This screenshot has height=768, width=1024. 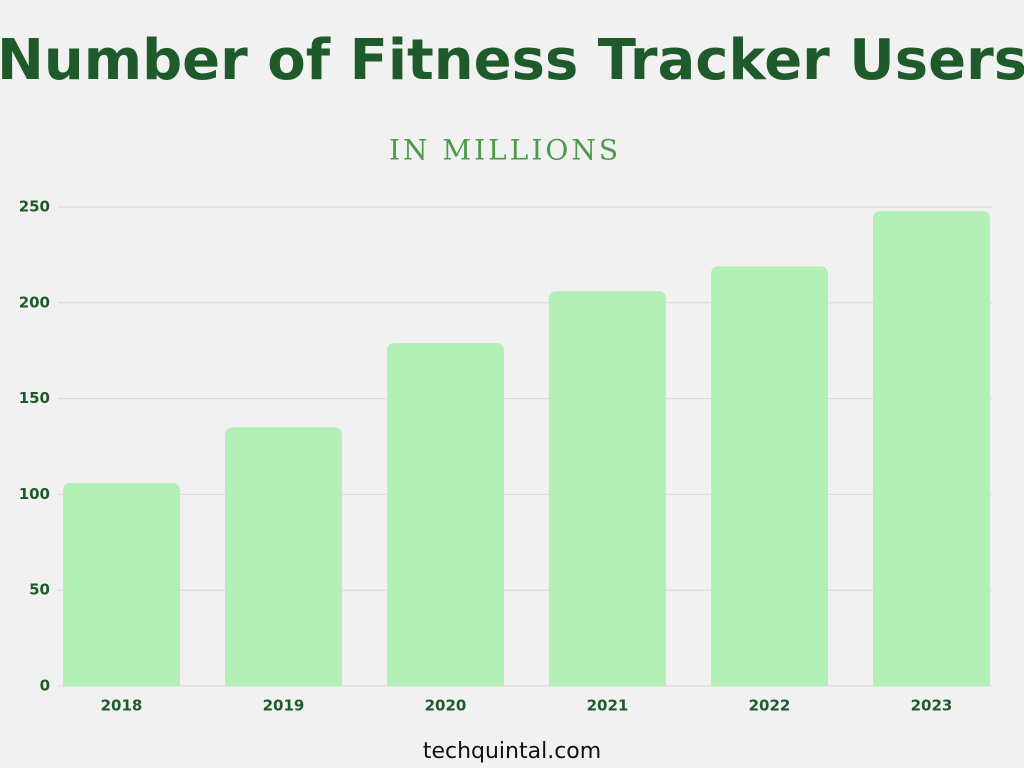 What do you see at coordinates (122, 706) in the screenshot?
I see `x-tick-label: 2018` at bounding box center [122, 706].